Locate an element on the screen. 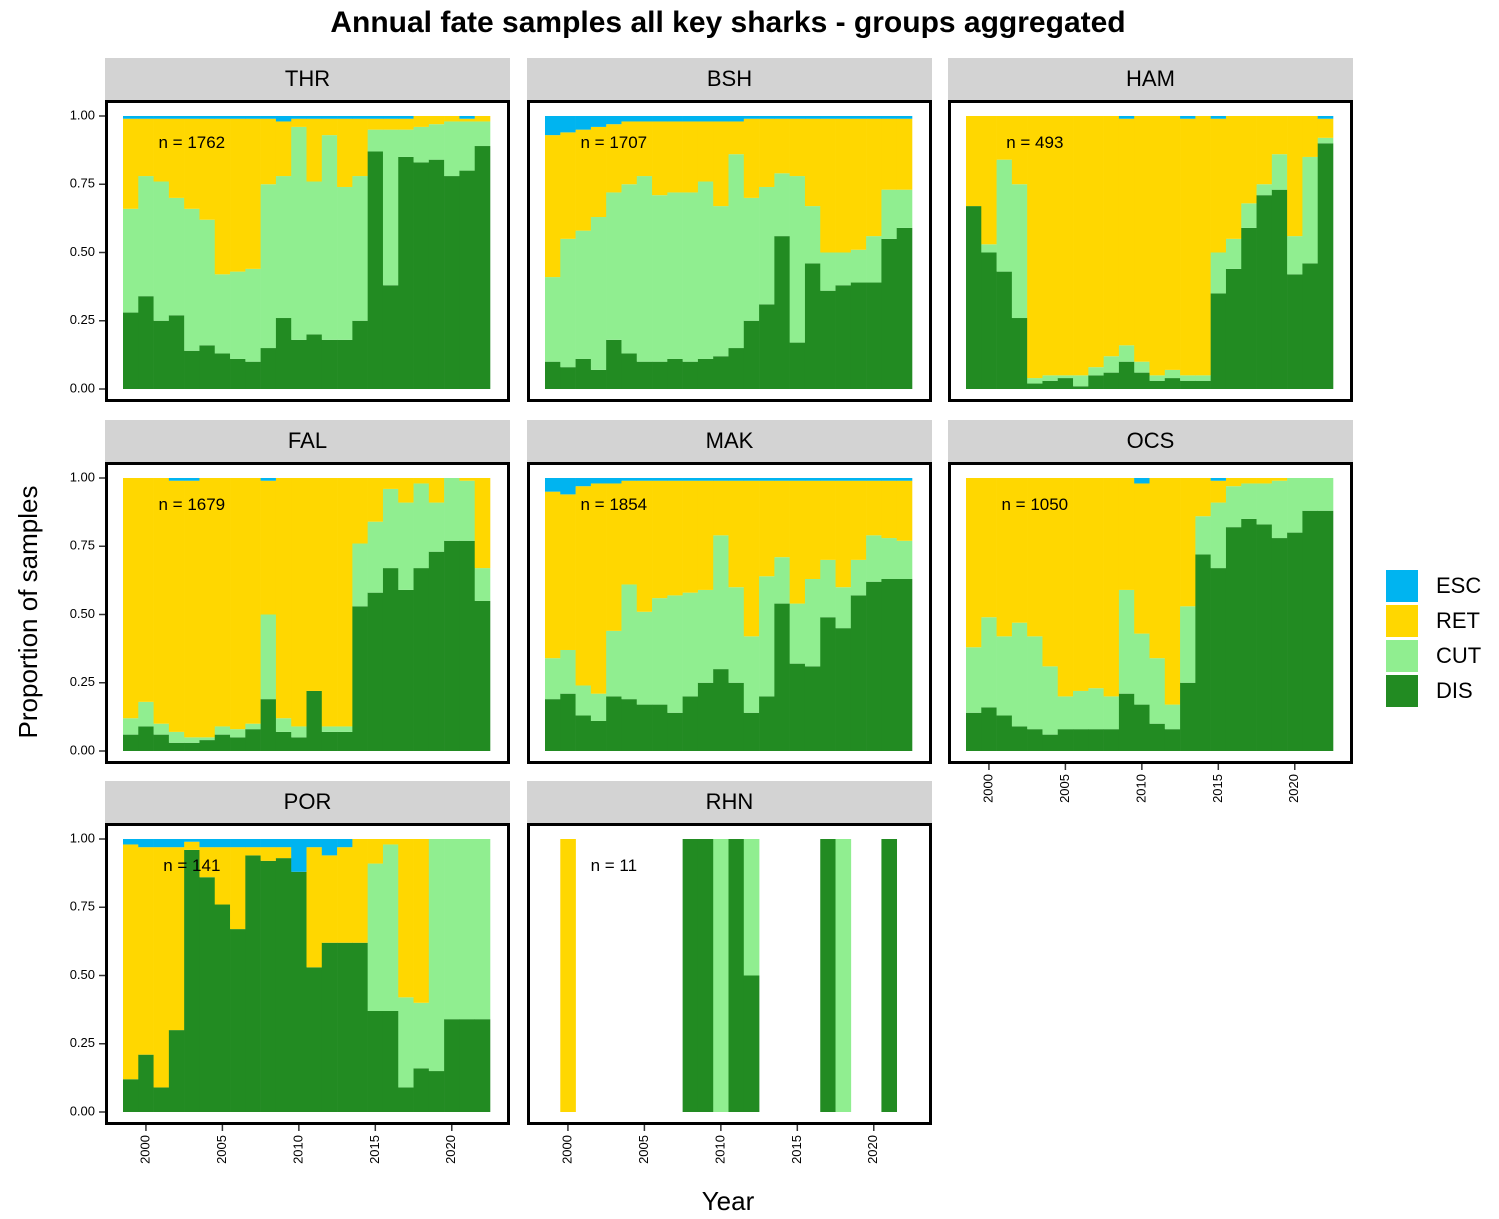 The width and height of the screenshot is (1499, 1219). strip-title: THR is located at coordinates (307, 78).